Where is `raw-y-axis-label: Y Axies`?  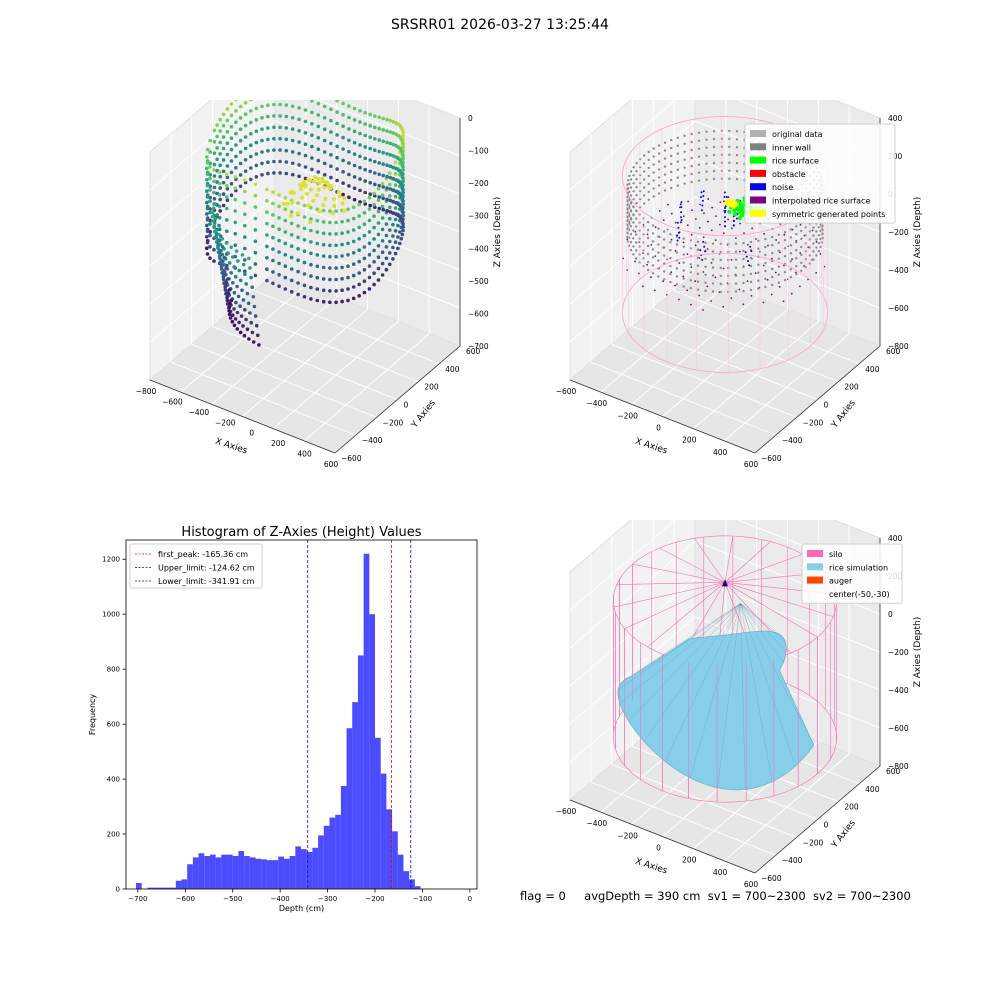 raw-y-axis-label: Y Axies is located at coordinates (423, 414).